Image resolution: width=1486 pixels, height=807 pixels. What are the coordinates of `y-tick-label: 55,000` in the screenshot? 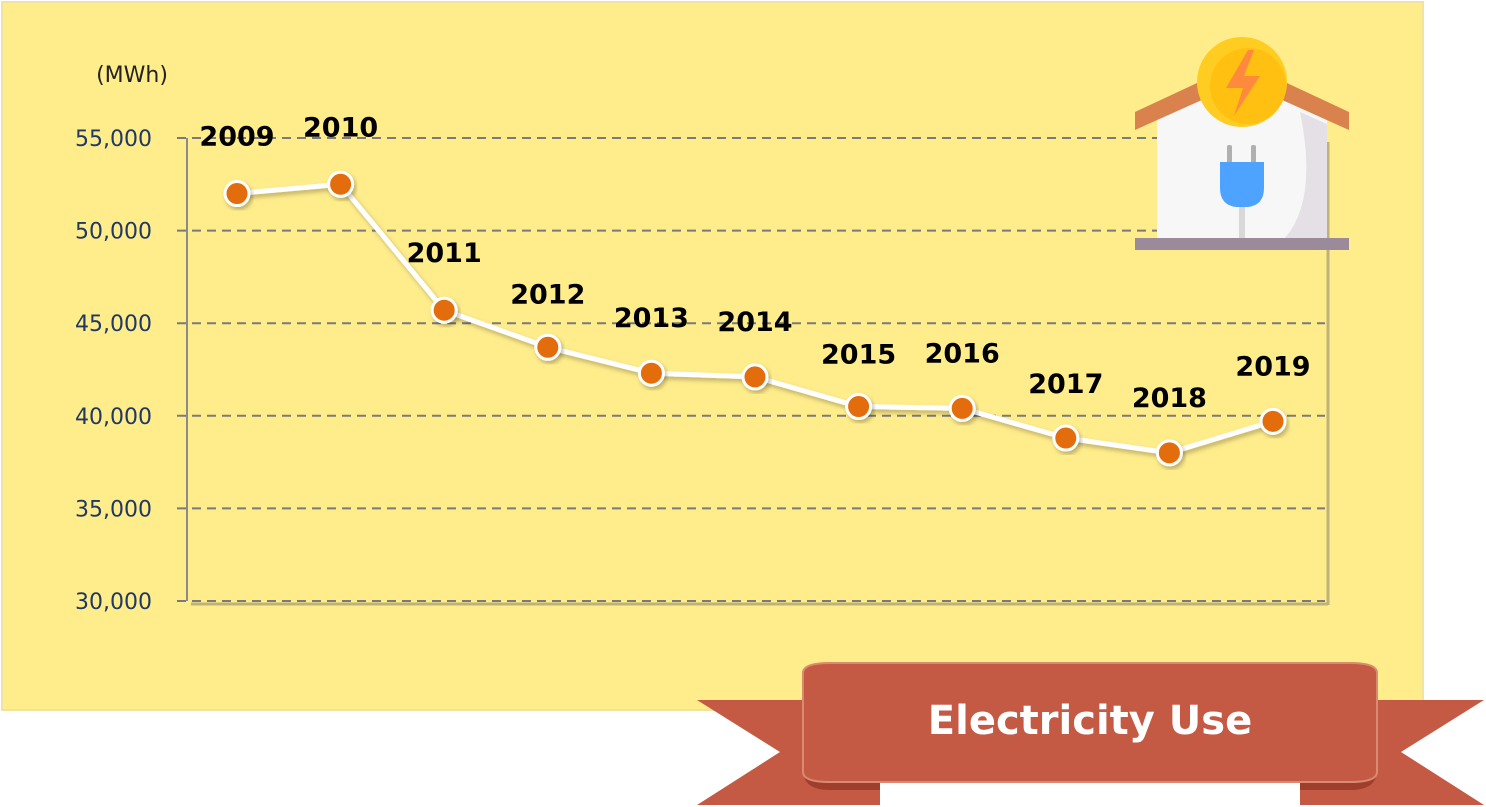 It's located at (113, 139).